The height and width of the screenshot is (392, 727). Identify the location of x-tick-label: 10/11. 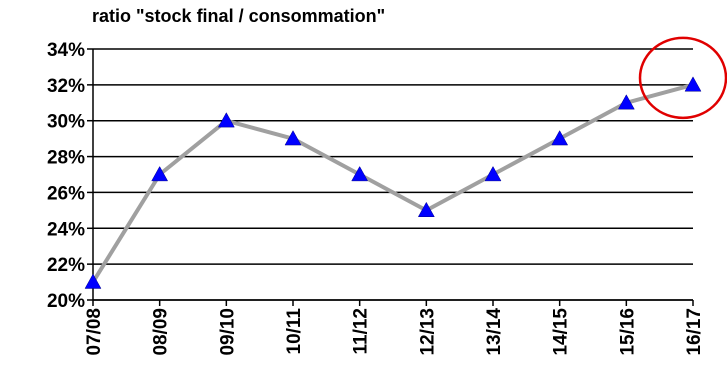
(294, 331).